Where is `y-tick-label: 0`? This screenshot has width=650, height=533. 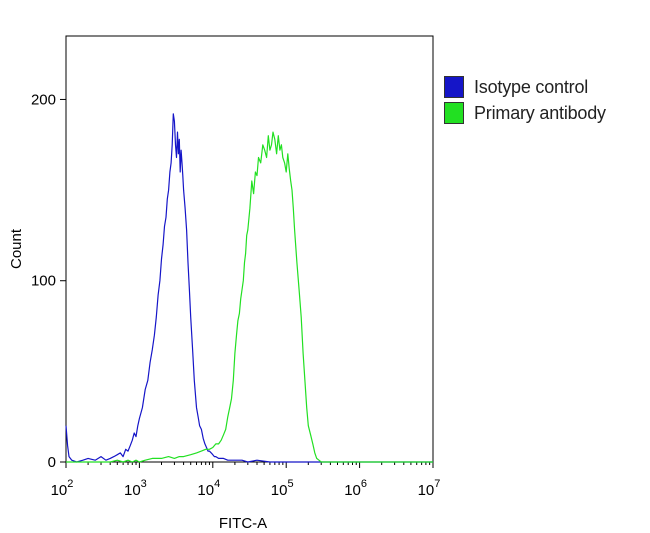
y-tick-label: 0 is located at coordinates (52, 462).